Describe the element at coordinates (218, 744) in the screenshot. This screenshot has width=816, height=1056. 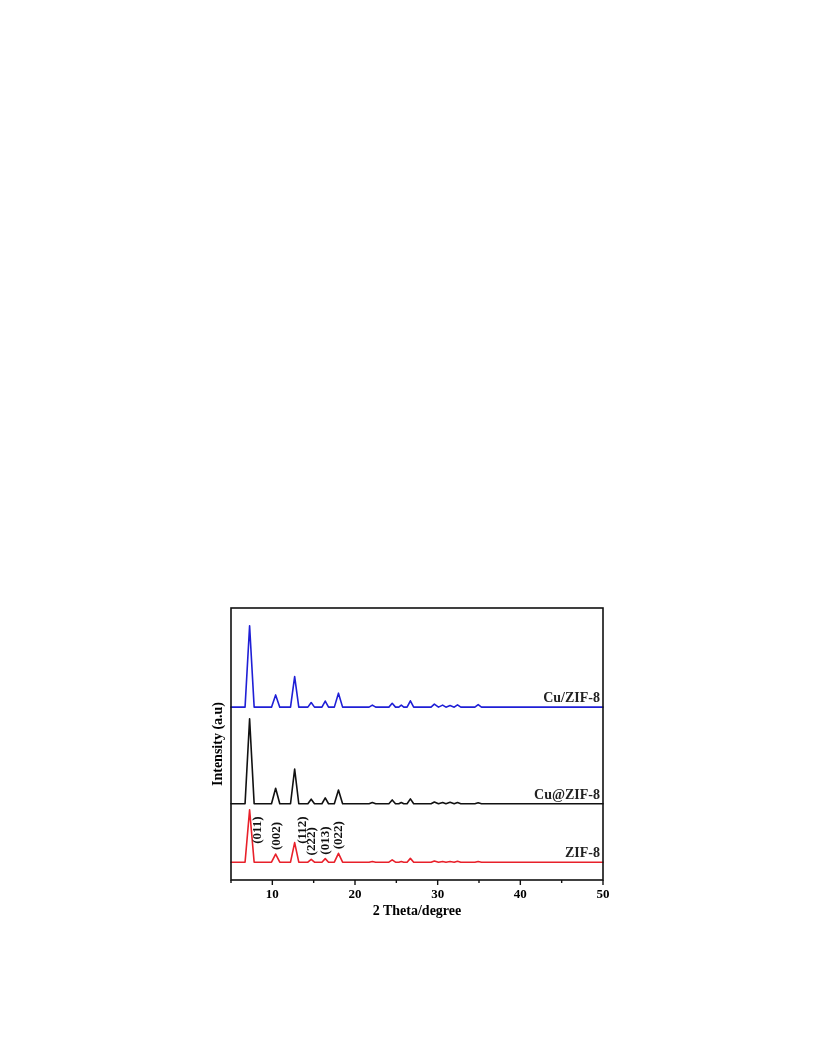
I see `y-axis-title: Intensity (a.u)` at that location.